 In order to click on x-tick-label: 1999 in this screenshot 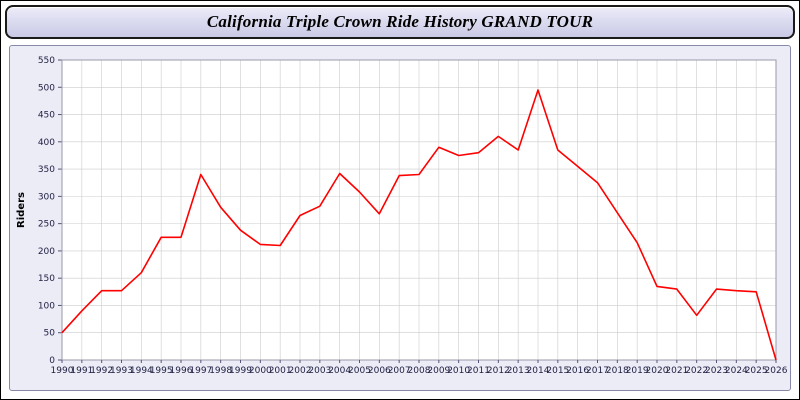, I will do `click(240, 371)`.